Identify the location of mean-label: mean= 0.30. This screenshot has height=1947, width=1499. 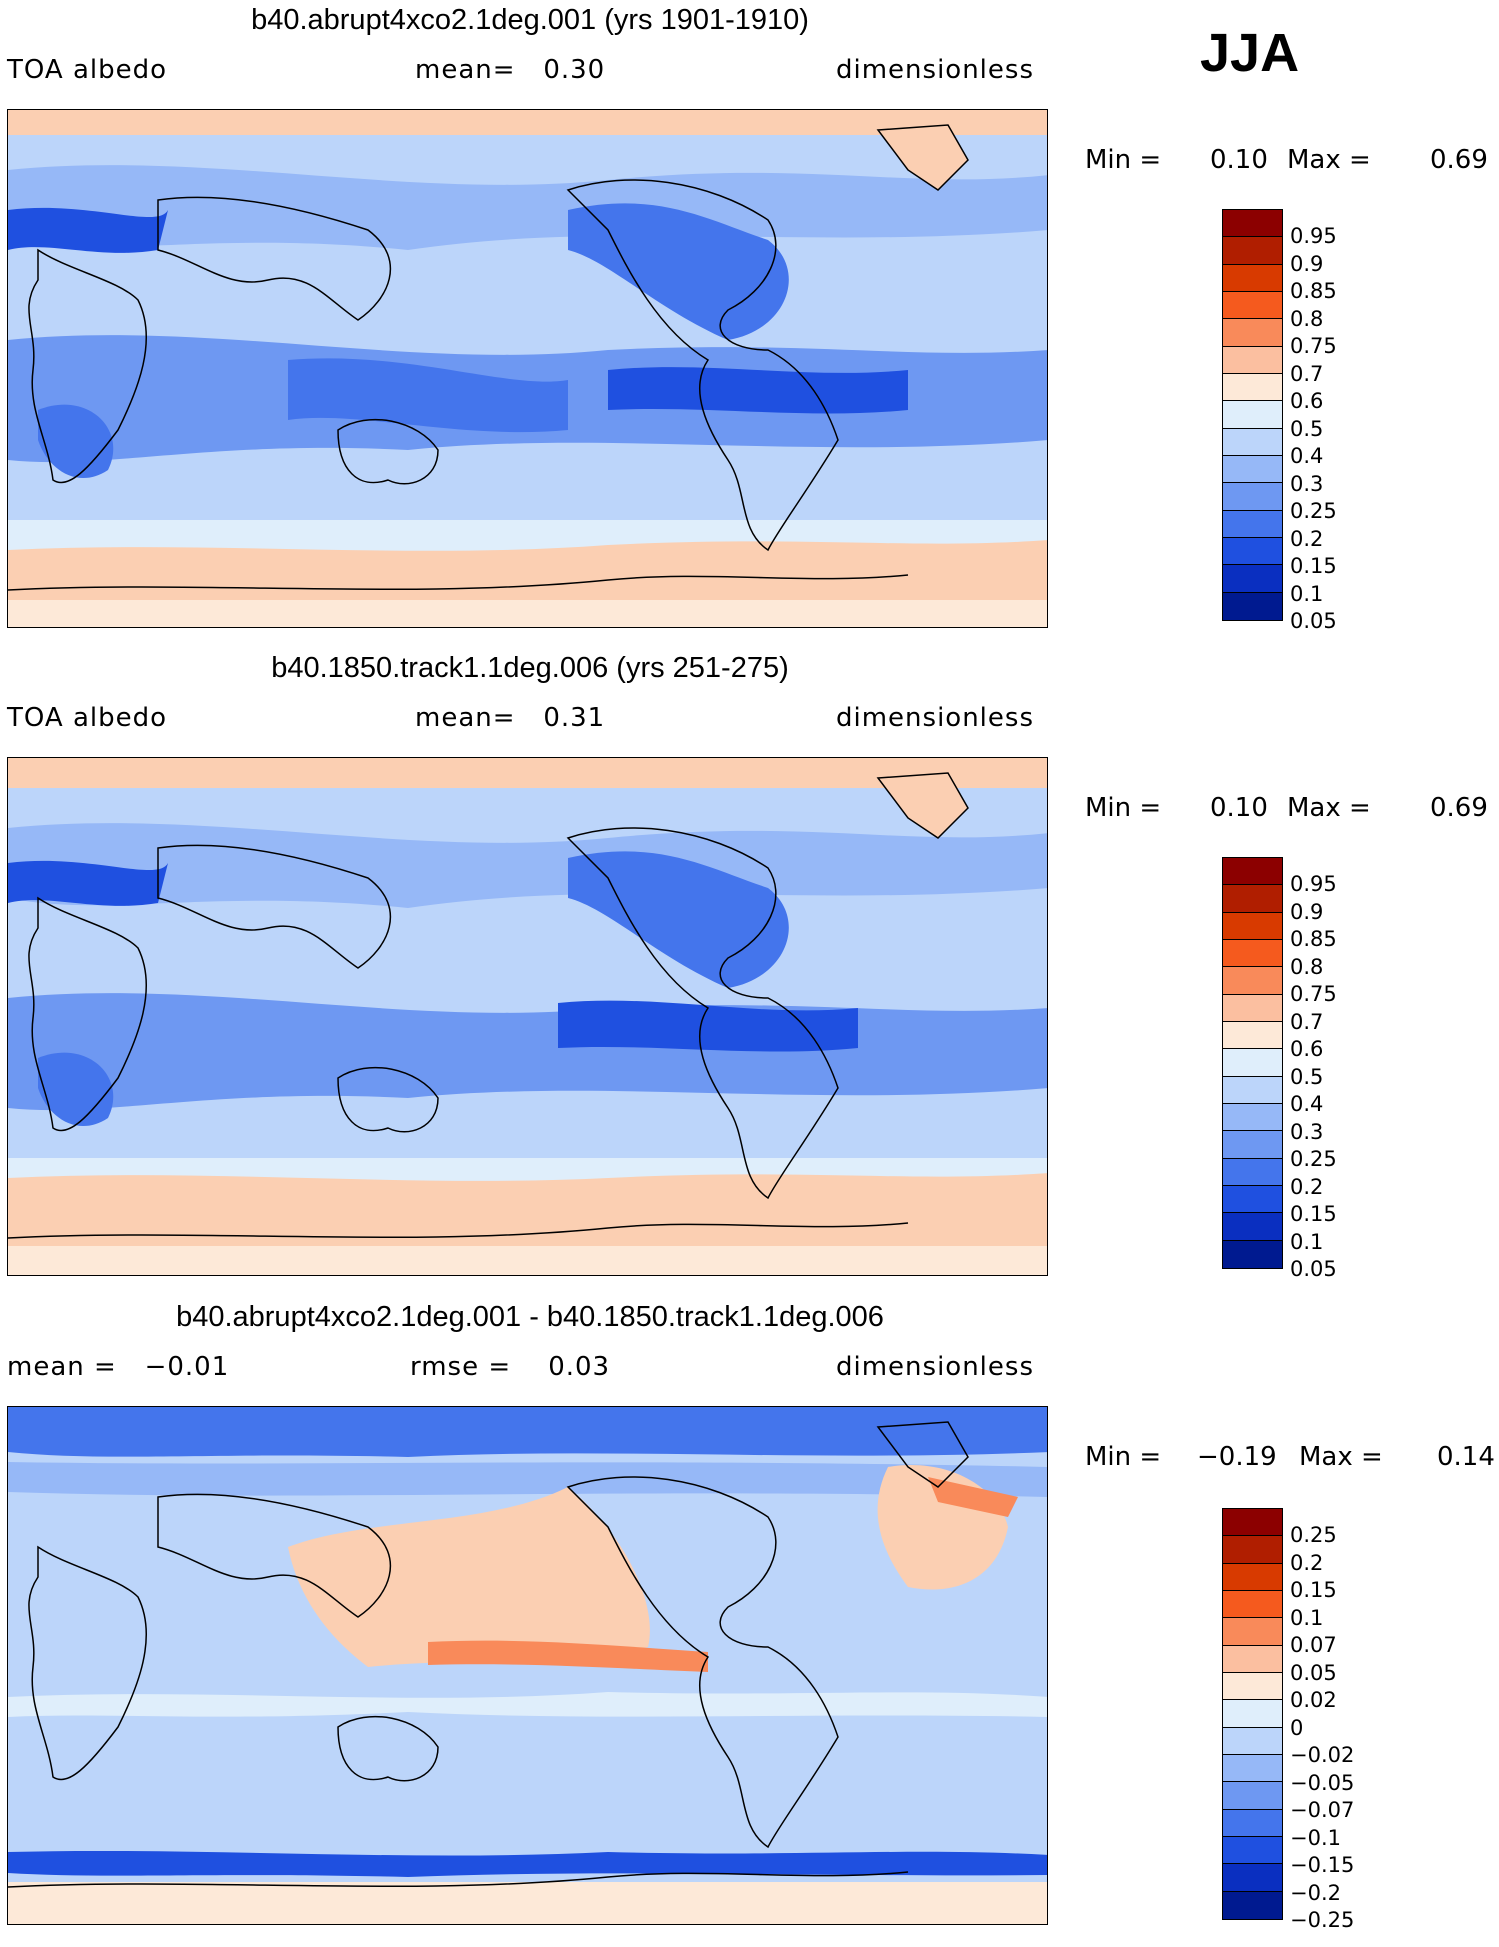
(510, 70).